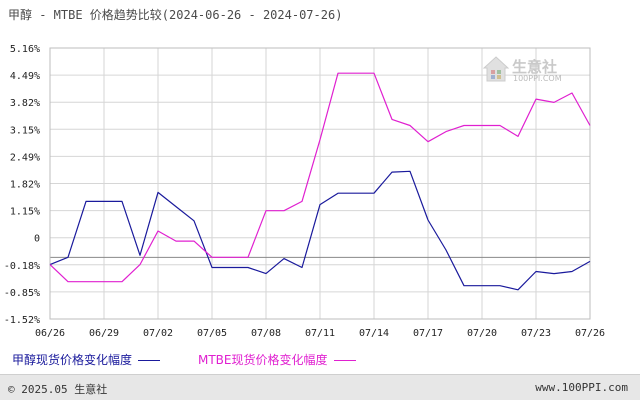 The width and height of the screenshot is (640, 400). I want to click on y-tick-label: 2.49%, so click(25, 157).